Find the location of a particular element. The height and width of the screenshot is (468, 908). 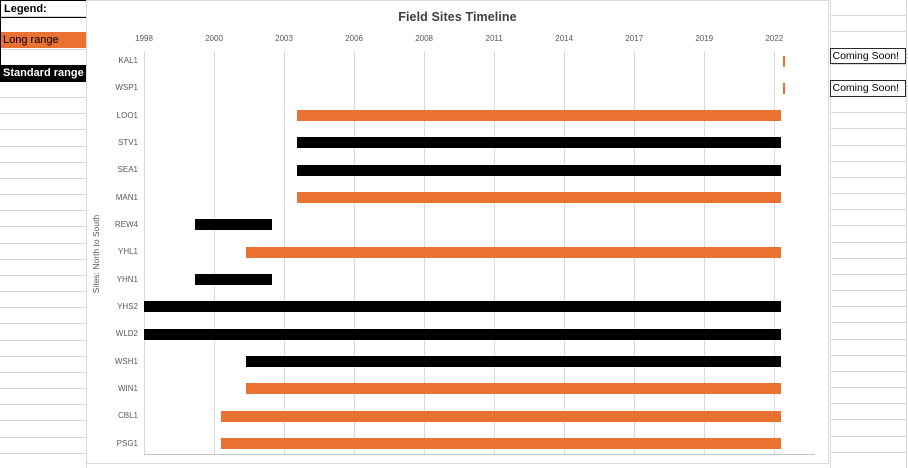

site-label: REW4 is located at coordinates (126, 224).